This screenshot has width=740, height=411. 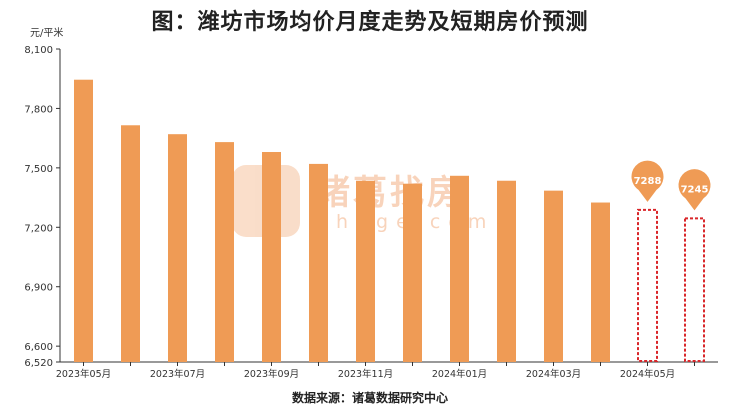 I want to click on x-tick-label: 2024年05月, so click(x=647, y=374).